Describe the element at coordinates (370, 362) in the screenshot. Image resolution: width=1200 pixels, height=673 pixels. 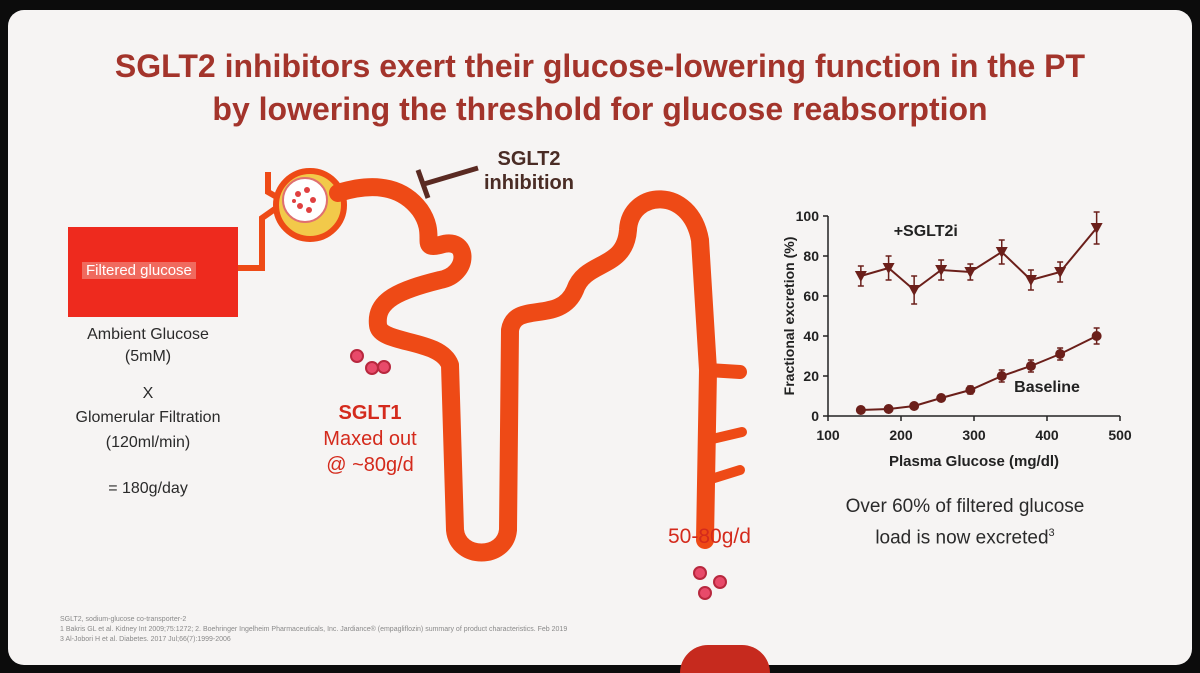
I see `glucose-molecules-proximal` at that location.